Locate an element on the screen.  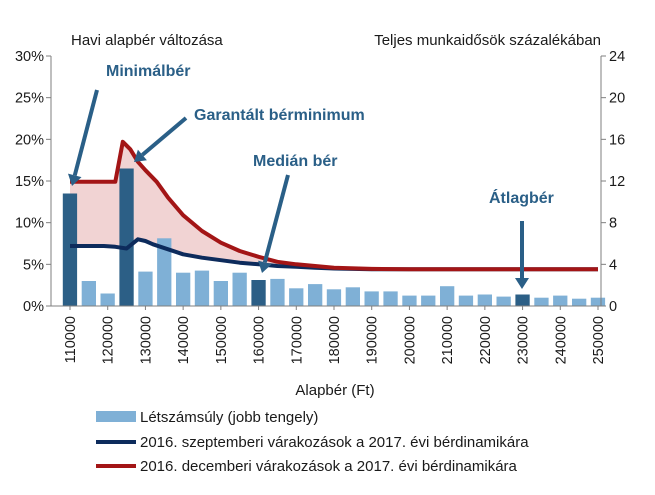
legend-swatch-bars is located at coordinates (116, 416).